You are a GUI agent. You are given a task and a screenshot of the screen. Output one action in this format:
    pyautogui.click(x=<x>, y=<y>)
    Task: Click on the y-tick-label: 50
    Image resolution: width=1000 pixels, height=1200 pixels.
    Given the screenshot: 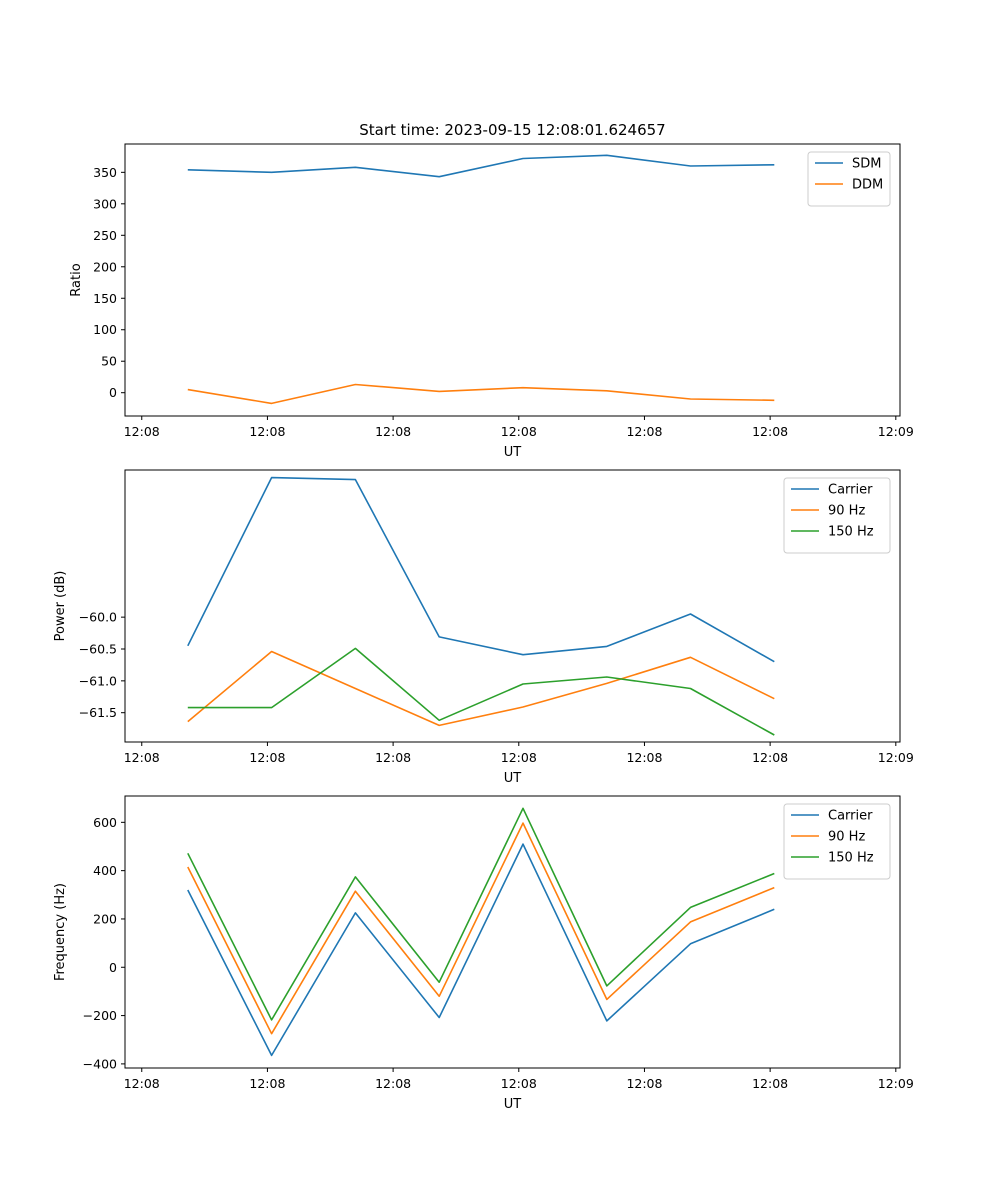 What is the action you would take?
    pyautogui.click(x=109, y=361)
    